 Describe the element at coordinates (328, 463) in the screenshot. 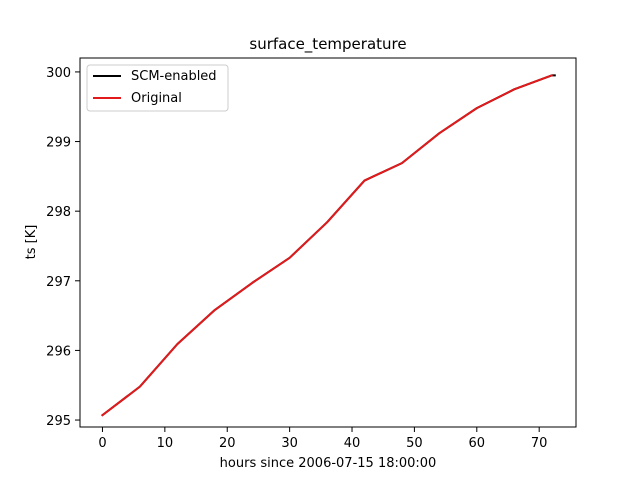

I see `x-axis-label: hours since 2006-07-15 18:00:00` at that location.